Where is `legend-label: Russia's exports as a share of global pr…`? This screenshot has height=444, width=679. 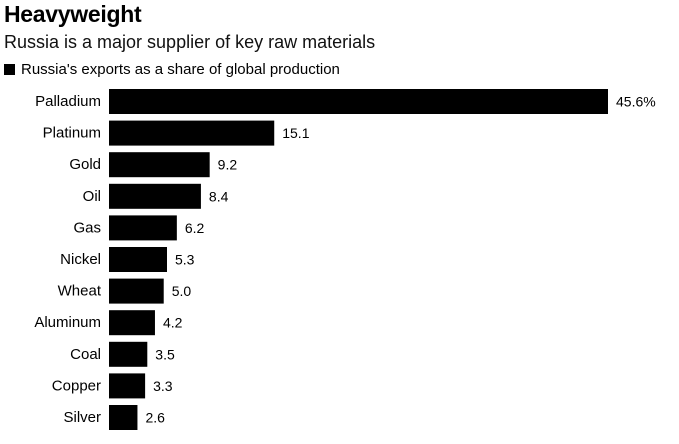
legend-label: Russia's exports as a share of global pr… is located at coordinates (180, 69).